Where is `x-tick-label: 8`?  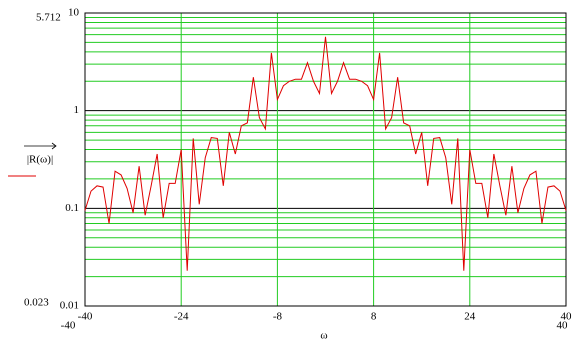 x-tick-label: 8 is located at coordinates (374, 317).